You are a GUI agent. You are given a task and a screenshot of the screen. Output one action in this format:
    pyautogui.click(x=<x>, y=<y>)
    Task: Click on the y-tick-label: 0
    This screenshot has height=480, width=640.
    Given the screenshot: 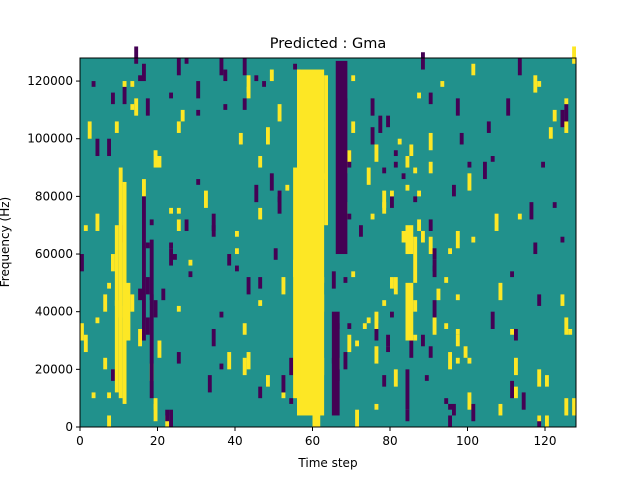 What is the action you would take?
    pyautogui.click(x=69, y=427)
    